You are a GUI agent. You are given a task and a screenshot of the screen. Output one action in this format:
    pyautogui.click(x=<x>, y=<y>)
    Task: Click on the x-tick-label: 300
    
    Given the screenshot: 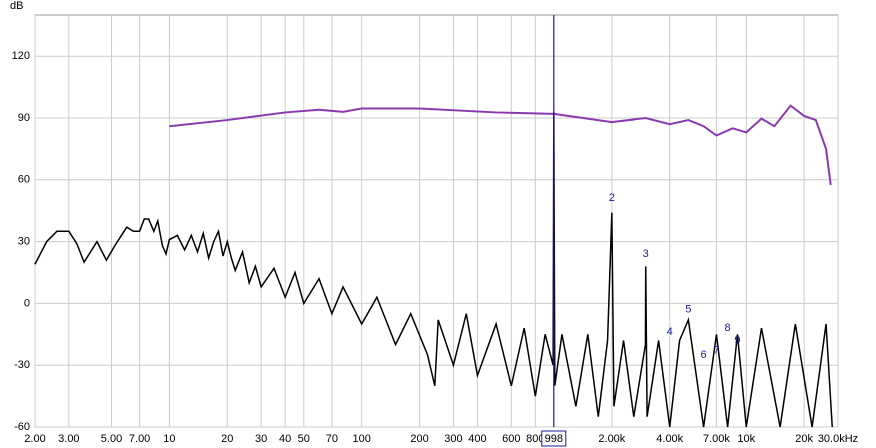 What is the action you would take?
    pyautogui.click(x=453, y=439)
    